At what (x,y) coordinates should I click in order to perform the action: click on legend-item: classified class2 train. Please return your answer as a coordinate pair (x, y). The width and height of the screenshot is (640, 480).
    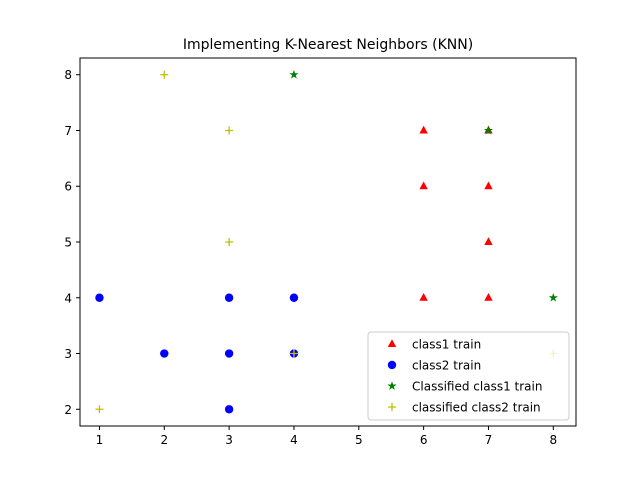
    Looking at the image, I should click on (464, 408).